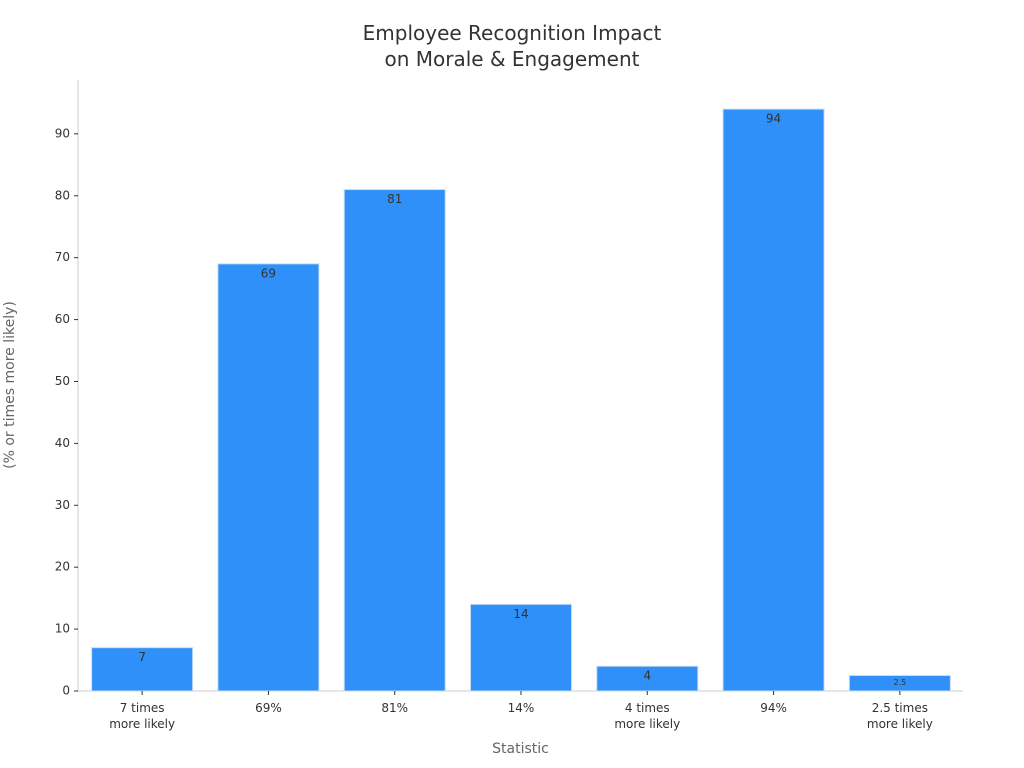  What do you see at coordinates (268, 273) in the screenshot?
I see `value-label: 69` at bounding box center [268, 273].